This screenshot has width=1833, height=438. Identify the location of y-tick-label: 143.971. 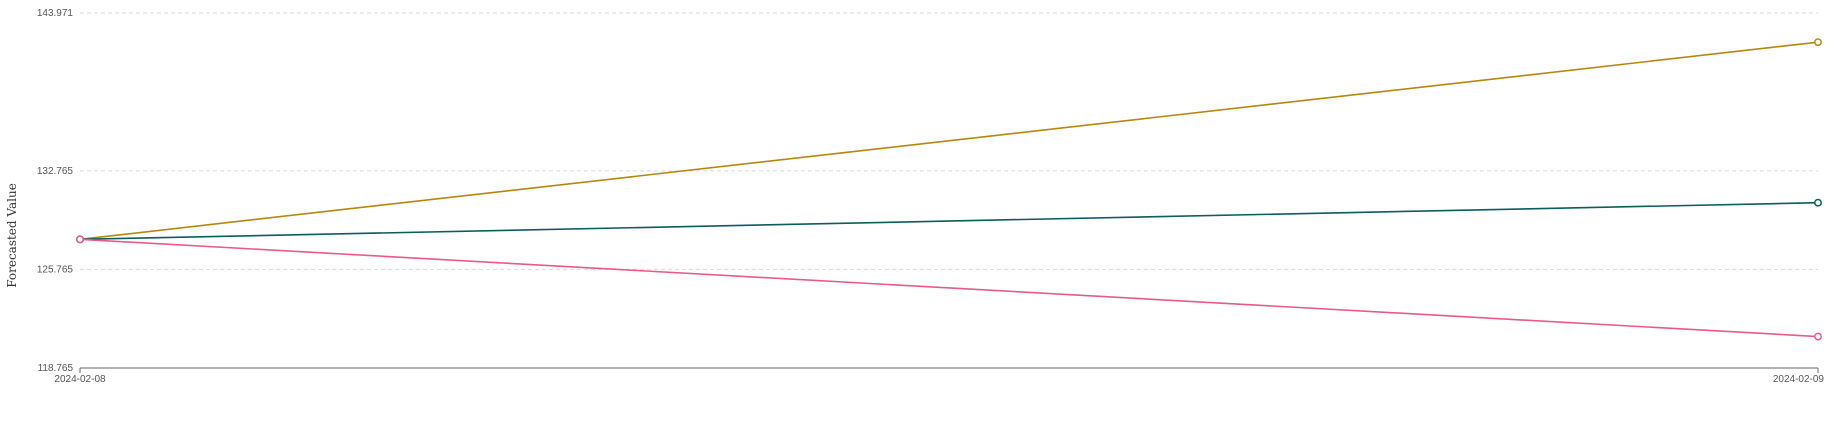
(55, 13).